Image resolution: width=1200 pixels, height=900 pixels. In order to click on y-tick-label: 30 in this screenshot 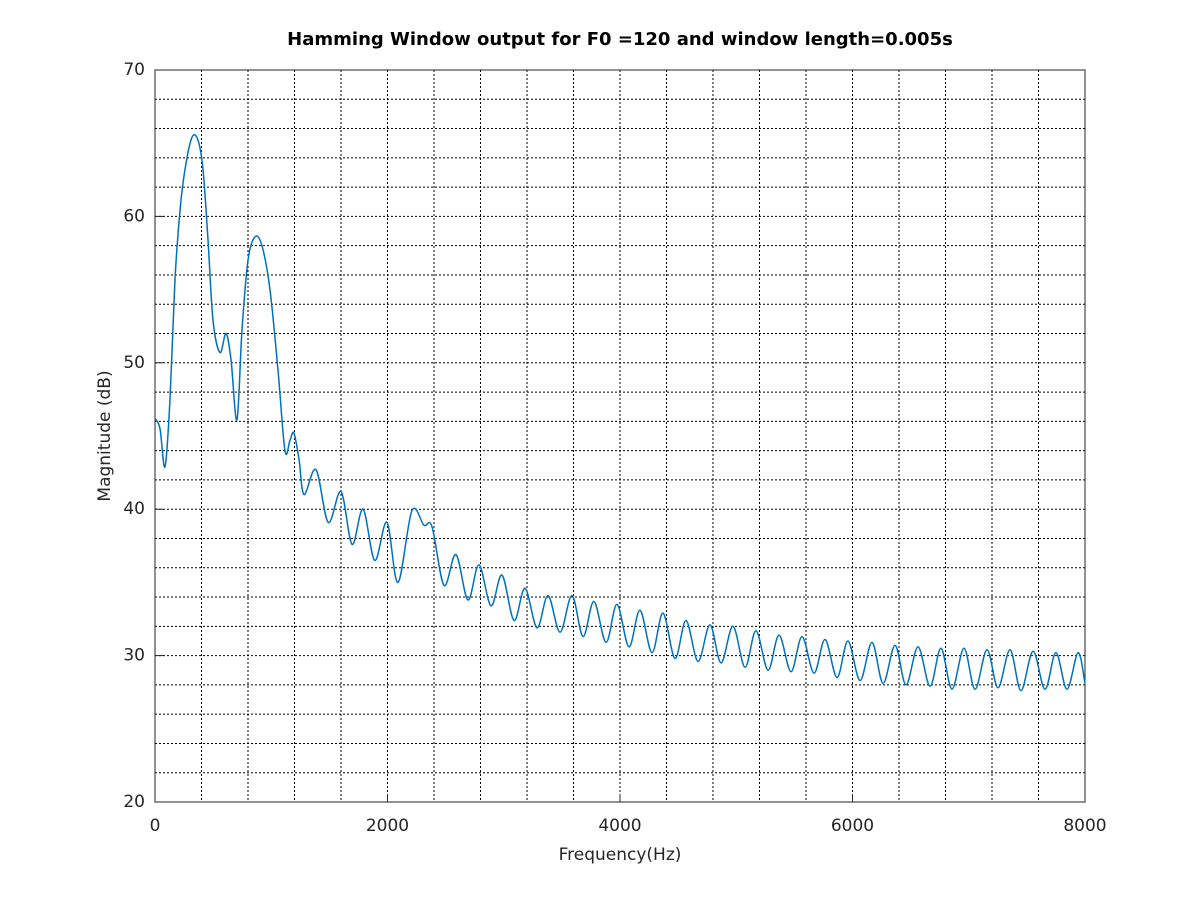, I will do `click(134, 656)`.